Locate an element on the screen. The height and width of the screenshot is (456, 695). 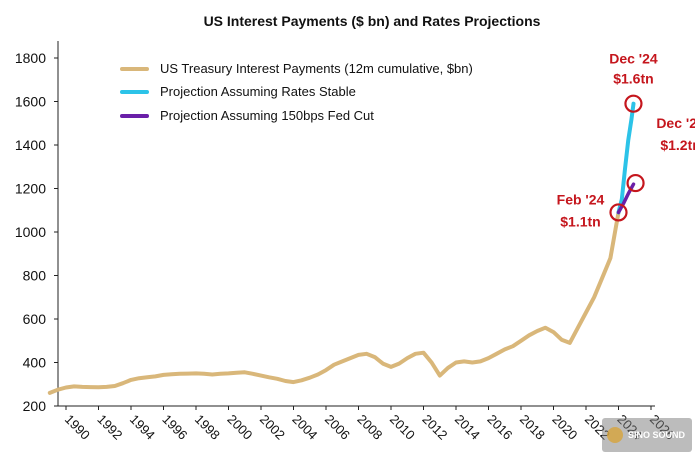
x-tick-label: 1998 is located at coordinates (207, 427).